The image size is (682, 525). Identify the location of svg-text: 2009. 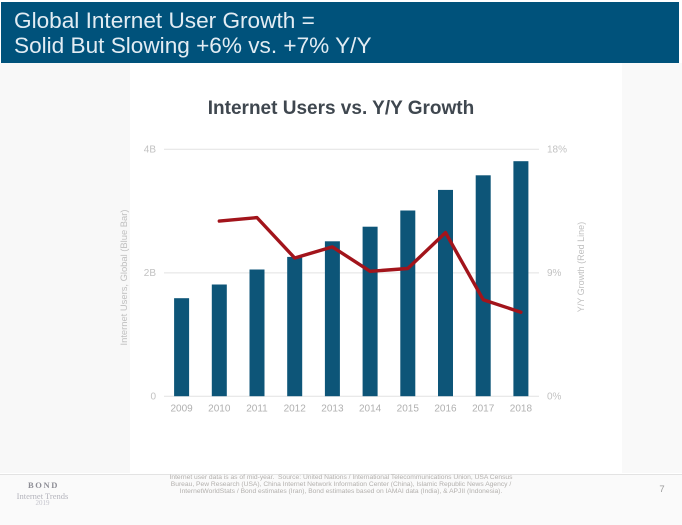
(181, 408).